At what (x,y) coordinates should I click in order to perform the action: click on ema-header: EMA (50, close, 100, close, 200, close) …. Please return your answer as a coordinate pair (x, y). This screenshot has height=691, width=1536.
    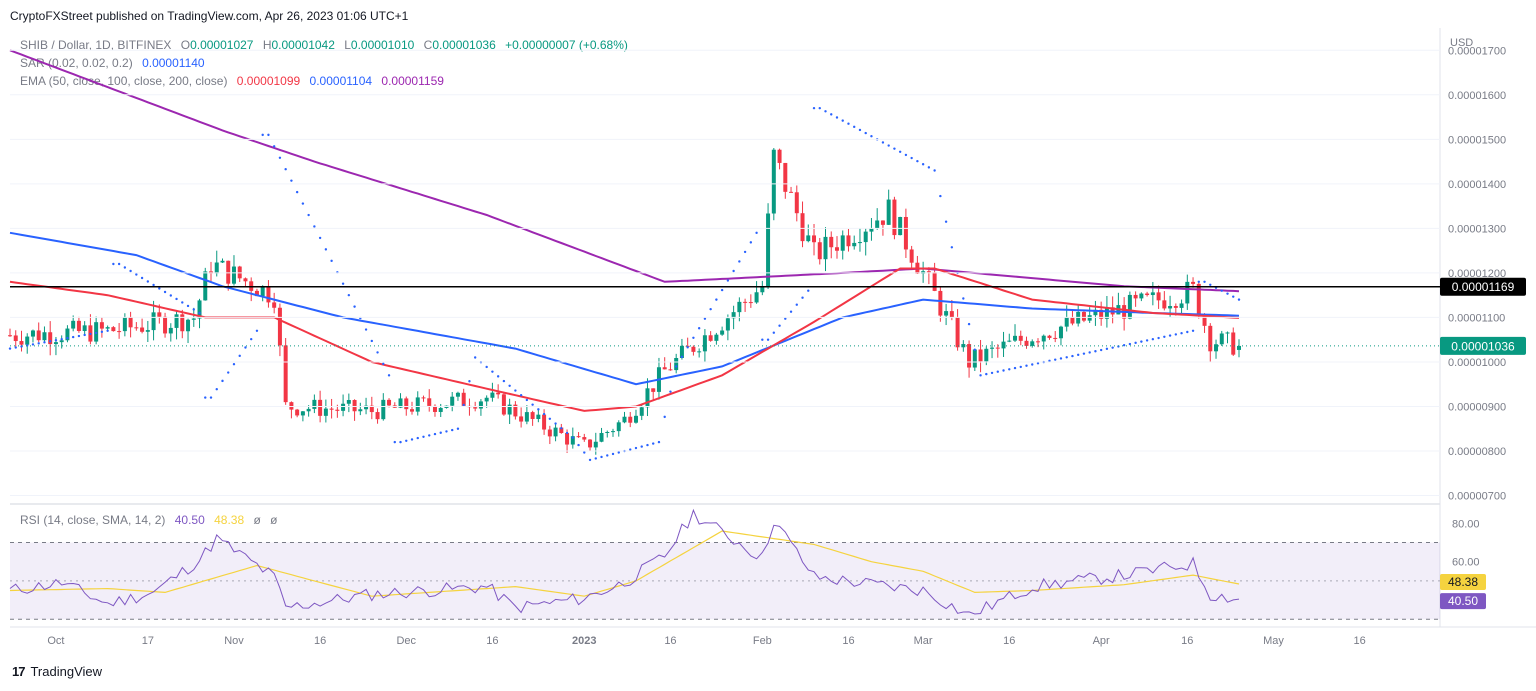
    Looking at the image, I should click on (232, 81).